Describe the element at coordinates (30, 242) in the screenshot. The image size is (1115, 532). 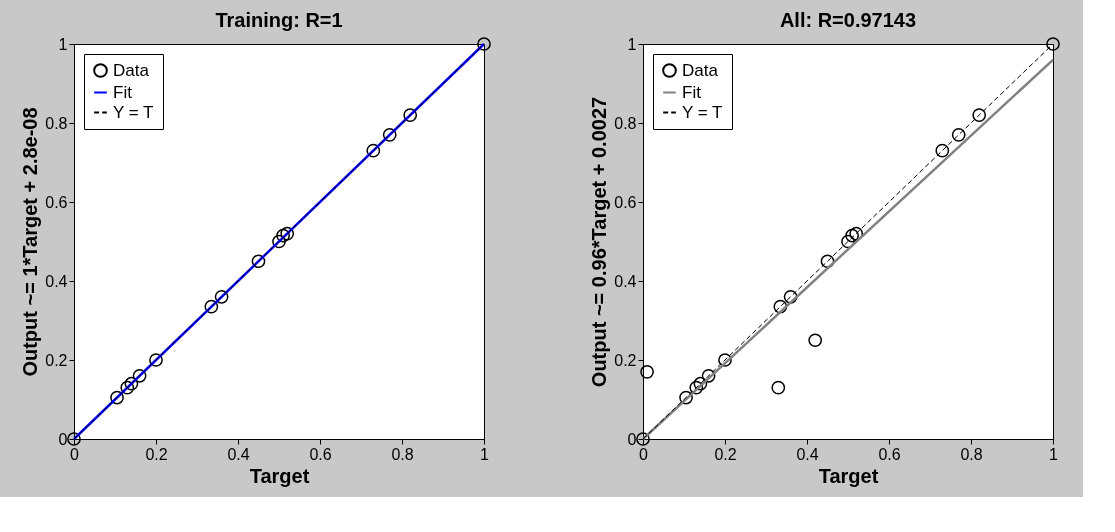
I see `y-axis-title: Output ~= 1*Target + 2.8e-08` at that location.